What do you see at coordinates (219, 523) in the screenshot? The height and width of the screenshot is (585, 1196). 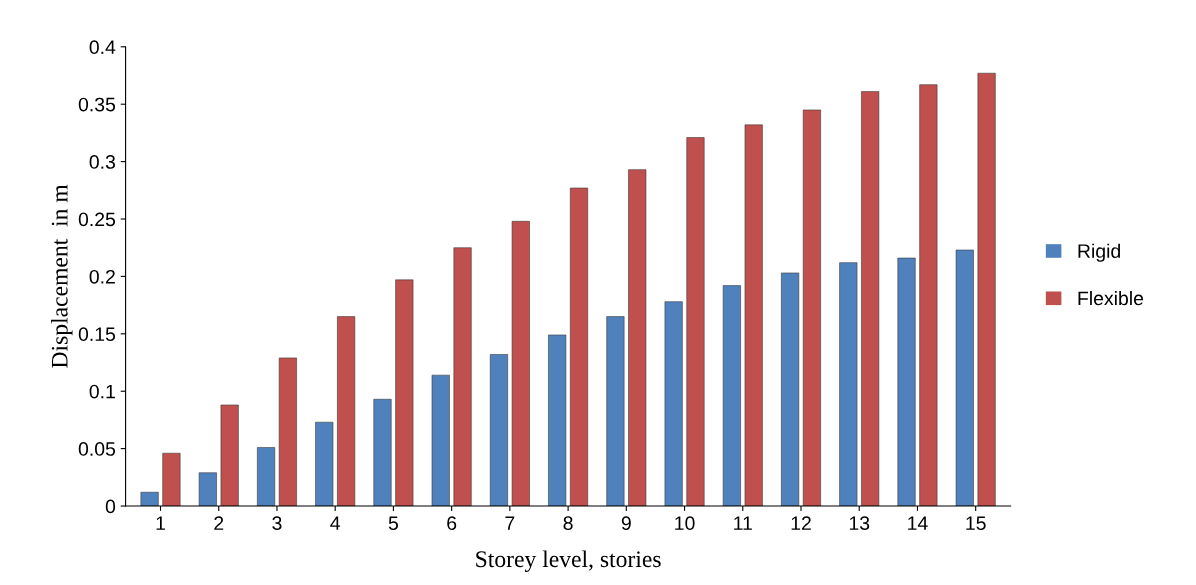 I see `x-tick-label: 2` at bounding box center [219, 523].